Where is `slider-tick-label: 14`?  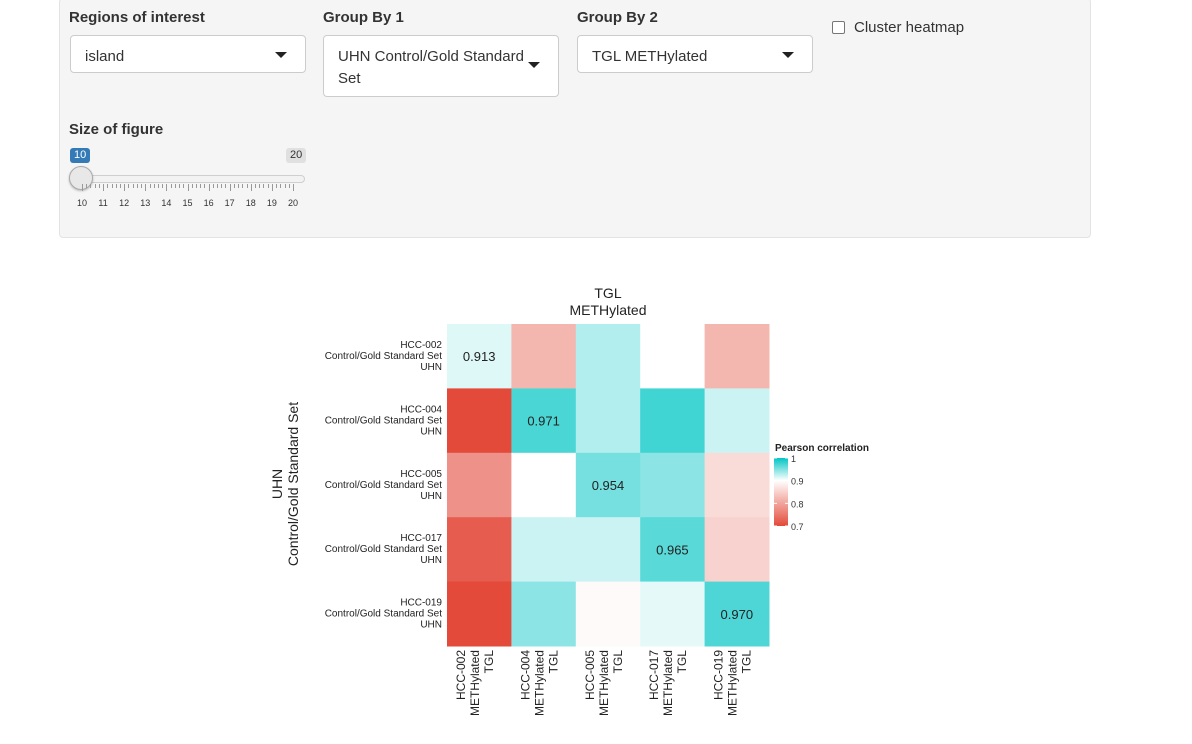
slider-tick-label: 14 is located at coordinates (166, 203).